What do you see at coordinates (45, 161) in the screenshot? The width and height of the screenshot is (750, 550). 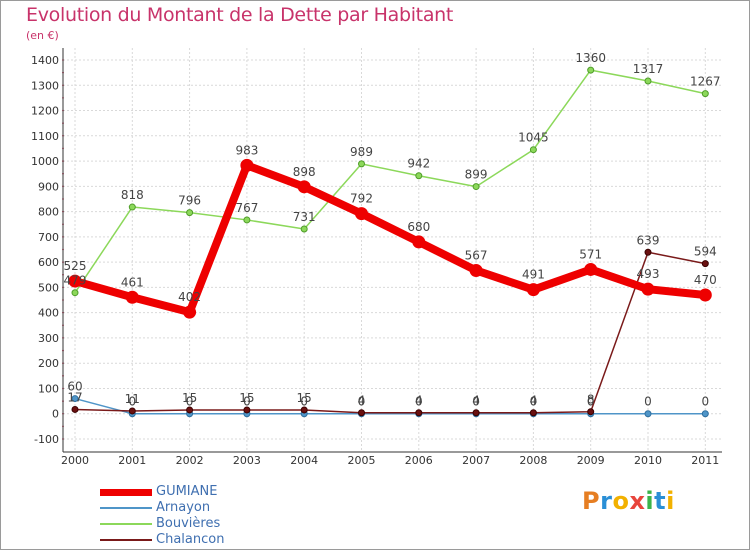 I see `y-tick-label: 1000` at bounding box center [45, 161].